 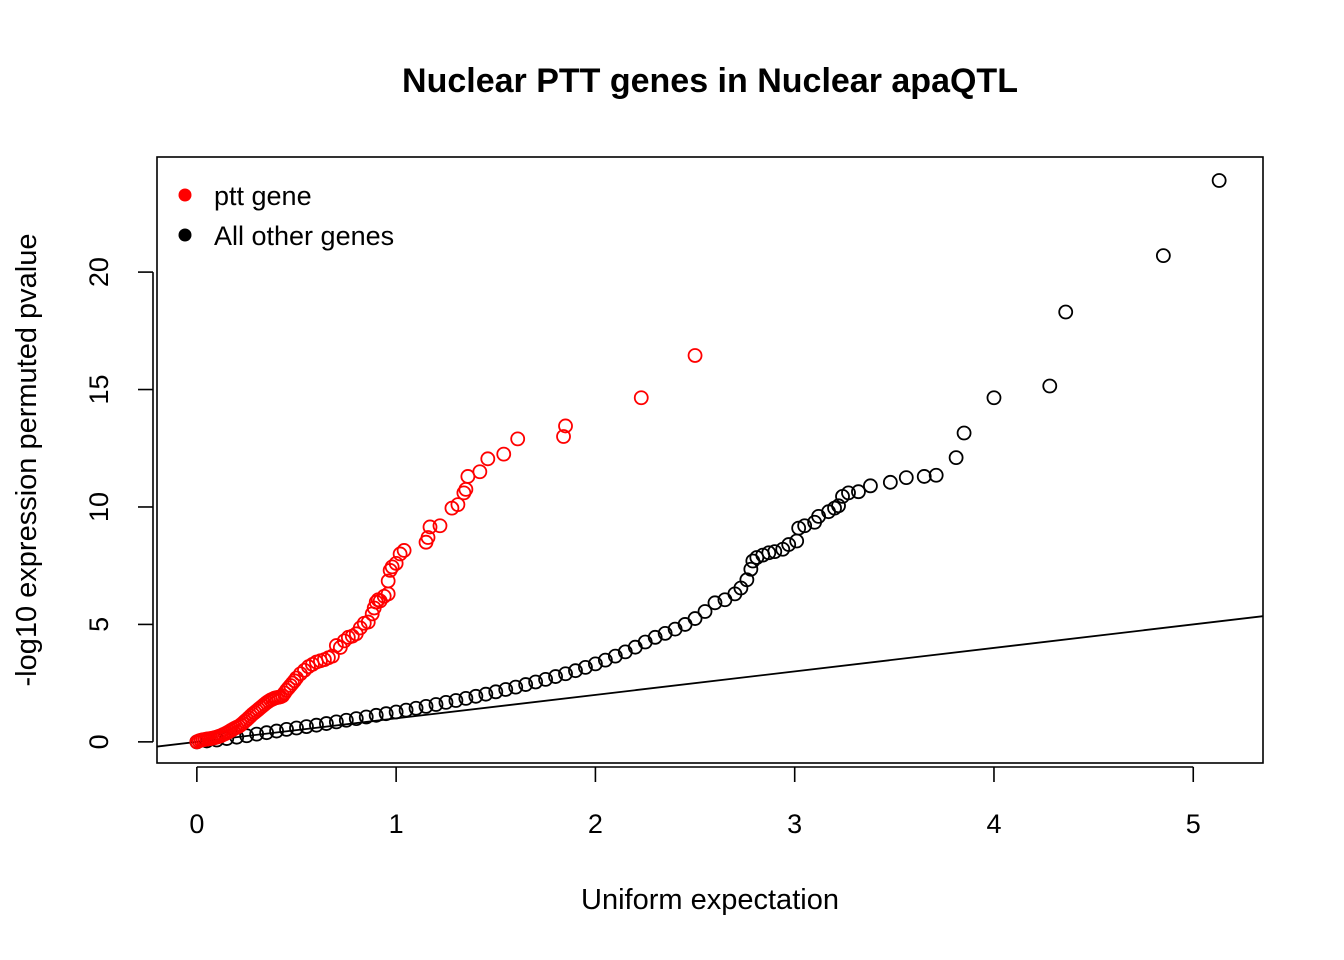 What do you see at coordinates (99, 390) in the screenshot?
I see `y-tick-label: 15` at bounding box center [99, 390].